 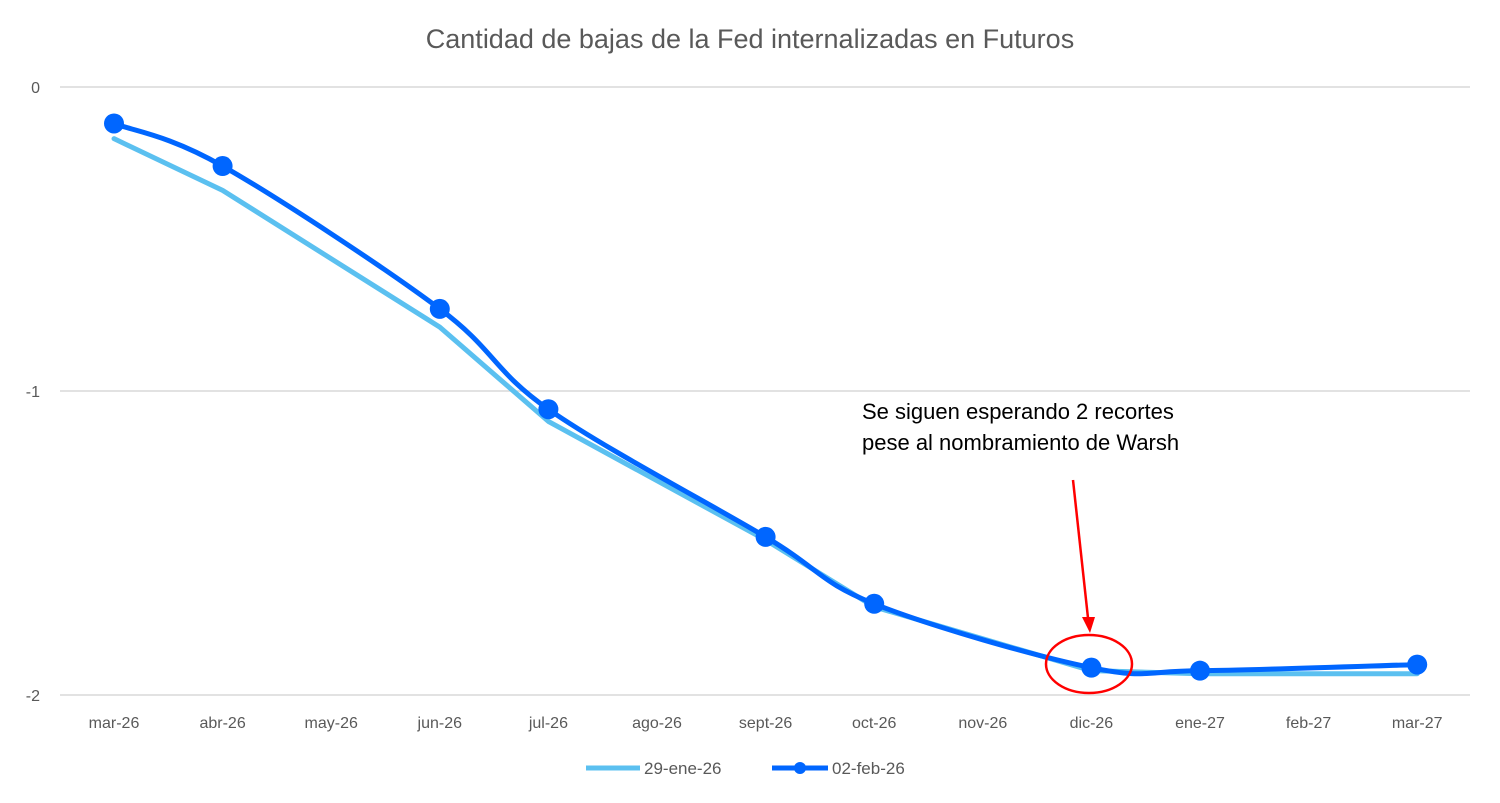 What do you see at coordinates (1080, 549) in the screenshot?
I see `annotation-arrow` at bounding box center [1080, 549].